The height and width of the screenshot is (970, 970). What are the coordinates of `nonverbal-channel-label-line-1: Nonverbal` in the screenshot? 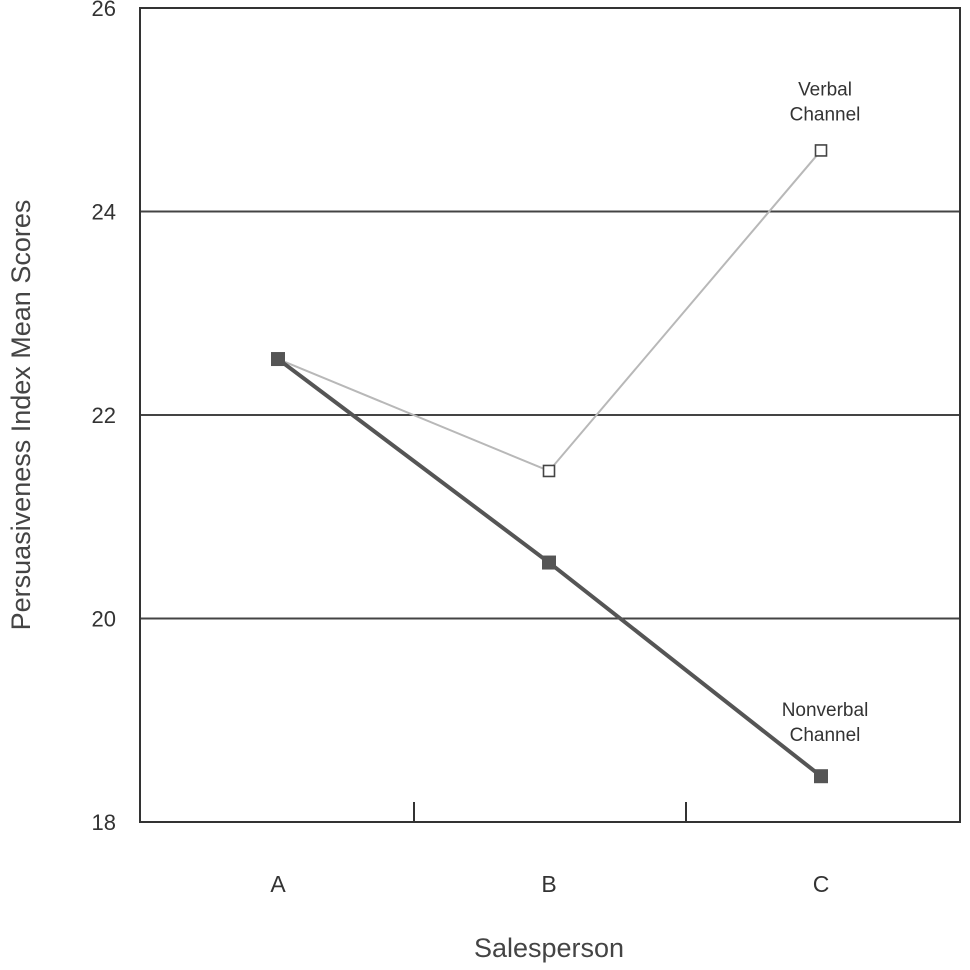 It's located at (825, 710).